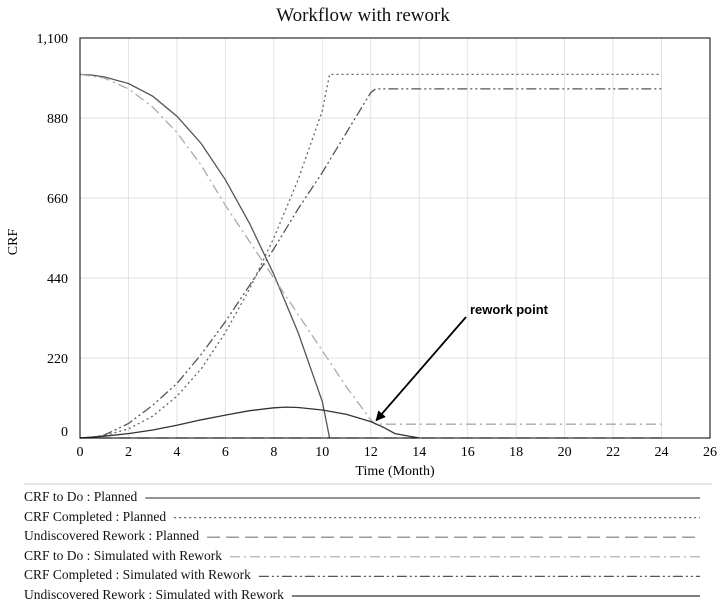 Image resolution: width=726 pixels, height=605 pixels. I want to click on y-tick-label: 1,100, so click(53, 39).